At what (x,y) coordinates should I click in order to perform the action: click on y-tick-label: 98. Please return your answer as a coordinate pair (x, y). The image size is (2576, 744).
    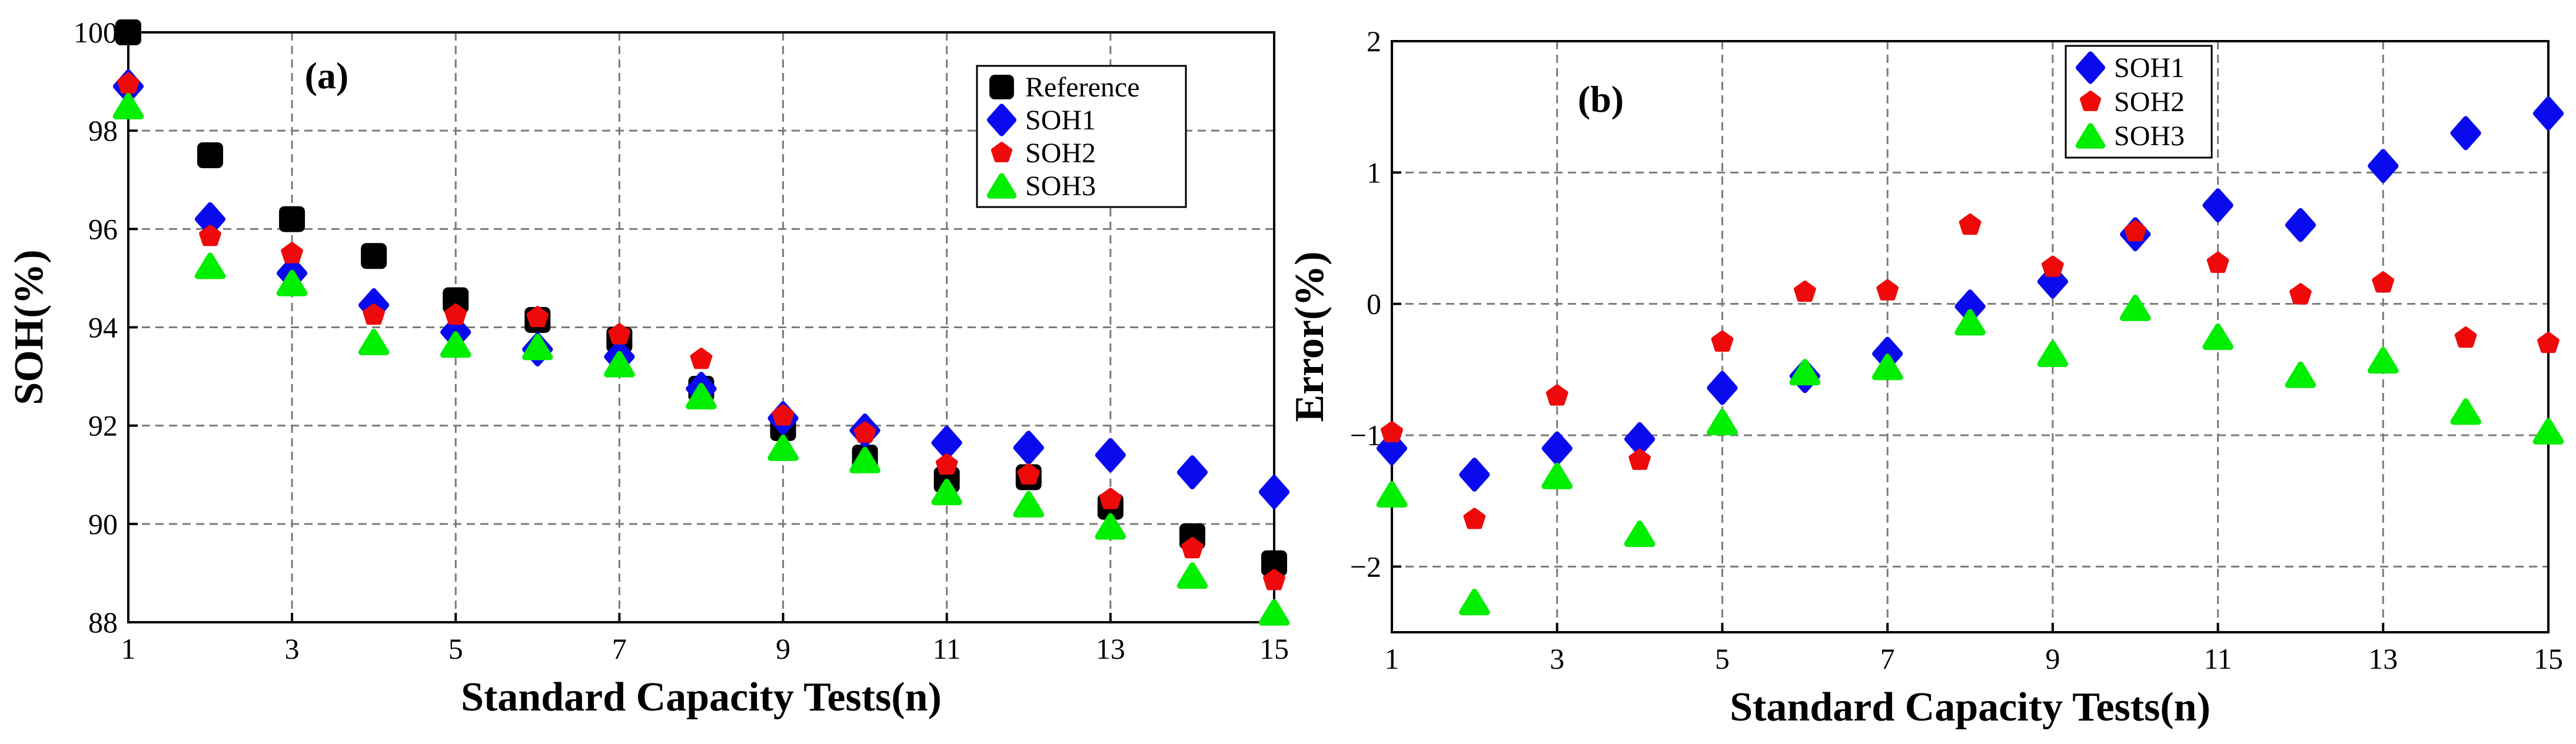
    Looking at the image, I should click on (103, 130).